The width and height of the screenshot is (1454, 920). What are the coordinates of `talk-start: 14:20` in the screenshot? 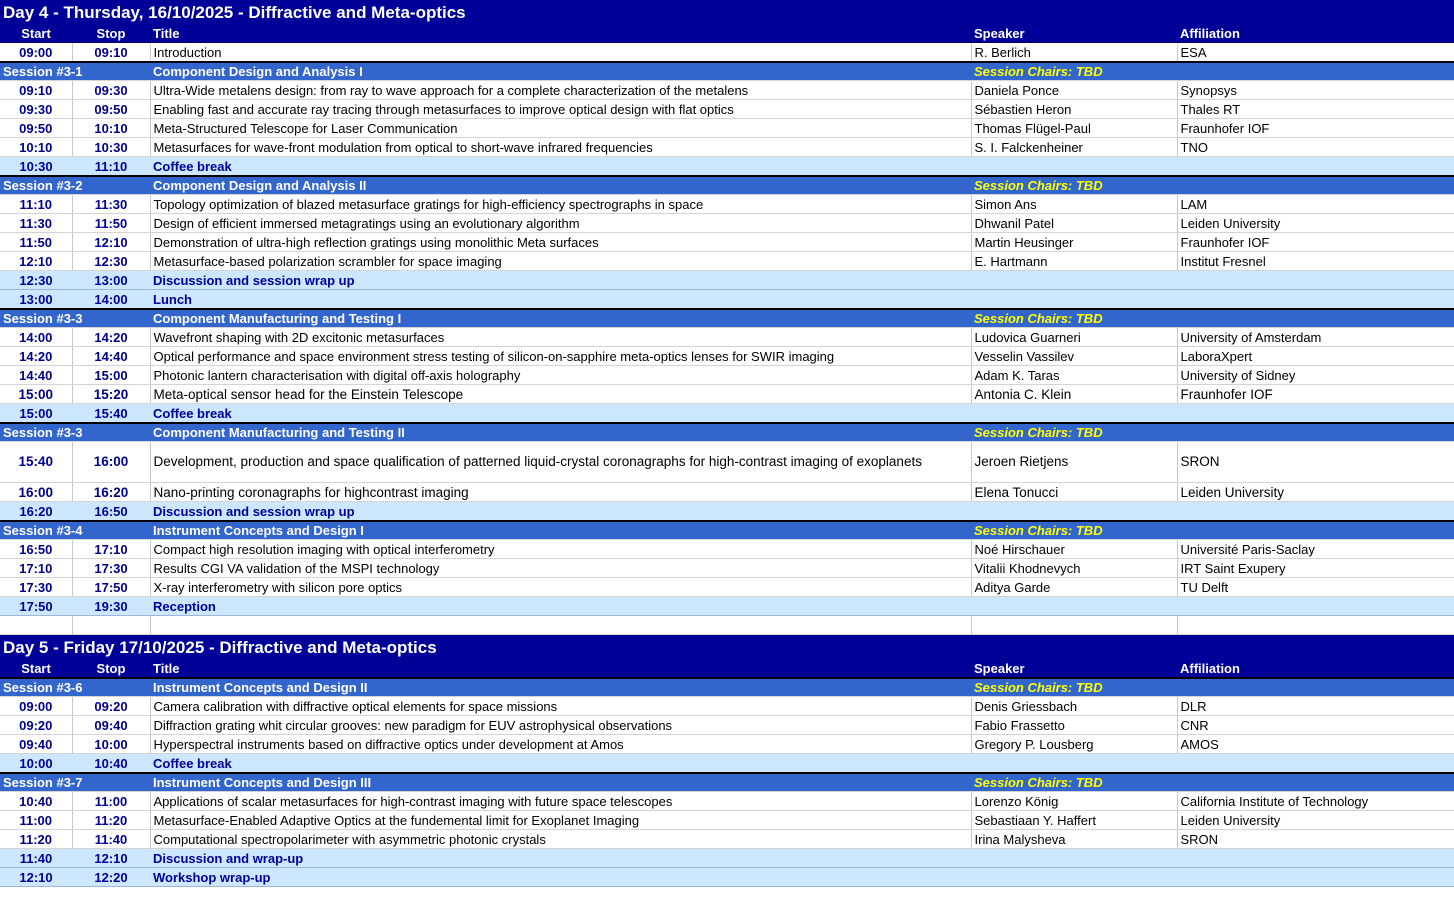 It's located at (36, 356).